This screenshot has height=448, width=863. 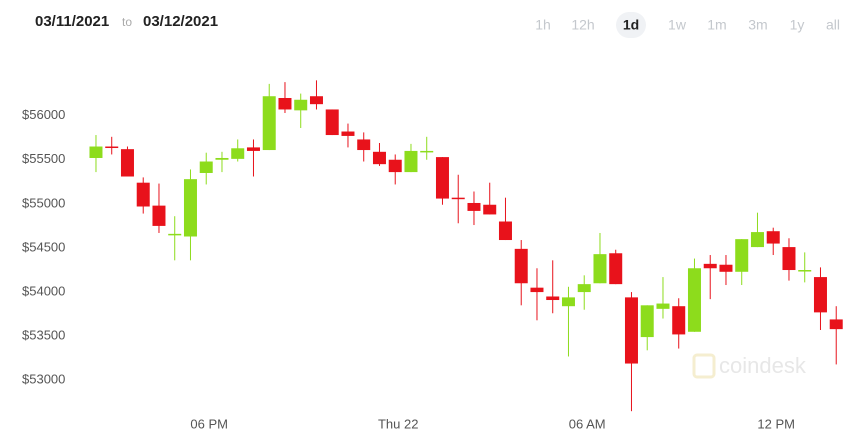 I want to click on watermark: coindesk, so click(x=749, y=366).